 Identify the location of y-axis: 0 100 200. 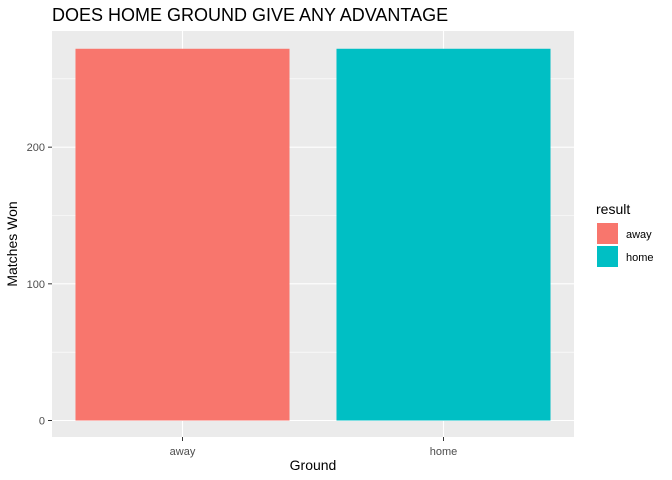
(39, 285).